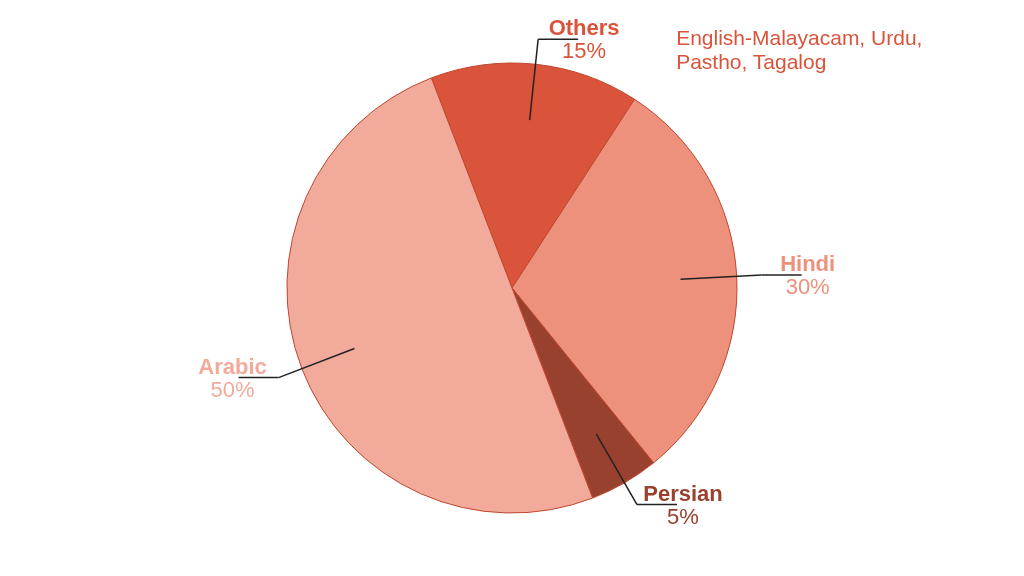 The width and height of the screenshot is (1024, 576). Describe the element at coordinates (683, 493) in the screenshot. I see `slice-label: Persian` at that location.